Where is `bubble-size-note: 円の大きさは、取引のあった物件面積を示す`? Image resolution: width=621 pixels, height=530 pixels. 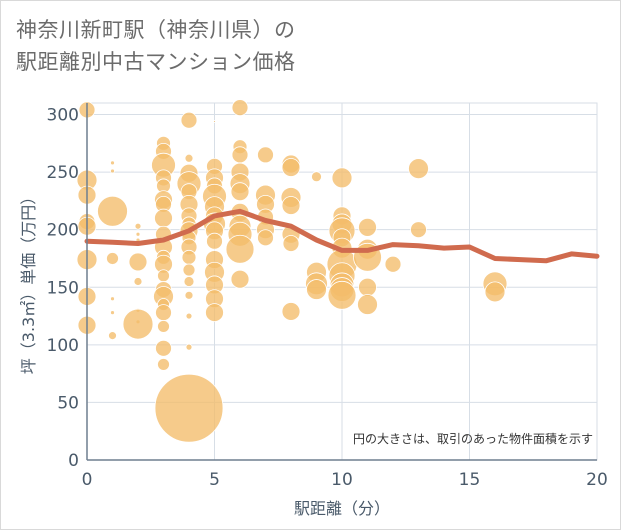 bubble-size-note: 円の大きさは、取引のあった物件面積を示す is located at coordinates (473, 438).